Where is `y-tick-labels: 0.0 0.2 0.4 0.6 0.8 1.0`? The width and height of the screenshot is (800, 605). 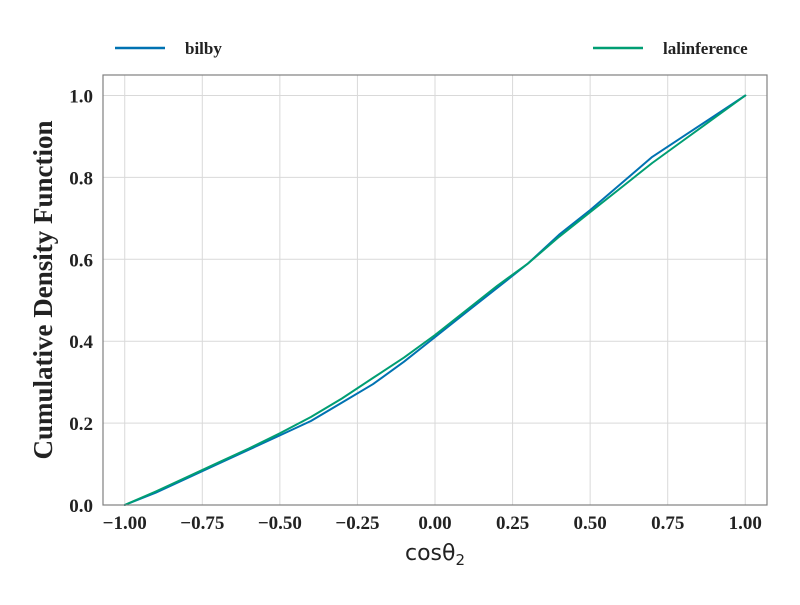
y-tick-labels: 0.0 0.2 0.4 0.6 0.8 1.0 is located at coordinates (81, 301).